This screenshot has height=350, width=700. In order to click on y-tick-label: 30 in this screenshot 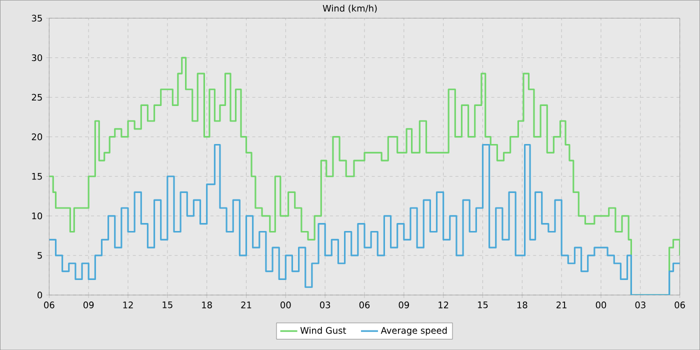, I will do `click(37, 58)`.